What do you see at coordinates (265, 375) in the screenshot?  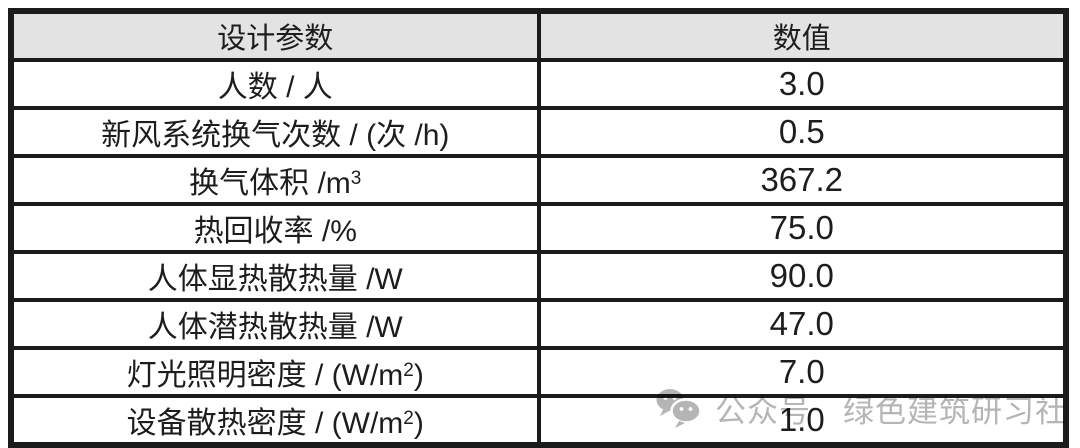 I see `param-label: 灯光照明密度 / (W/m` at bounding box center [265, 375].